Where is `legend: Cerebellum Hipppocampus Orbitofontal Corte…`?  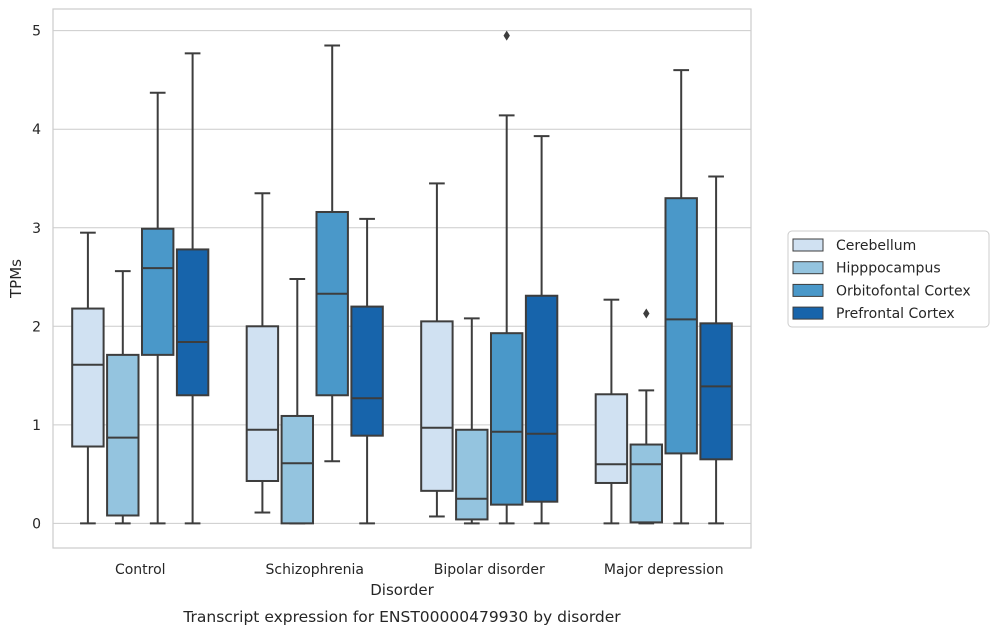
legend: Cerebellum Hipppocampus Orbitofontal Corte… is located at coordinates (888, 279).